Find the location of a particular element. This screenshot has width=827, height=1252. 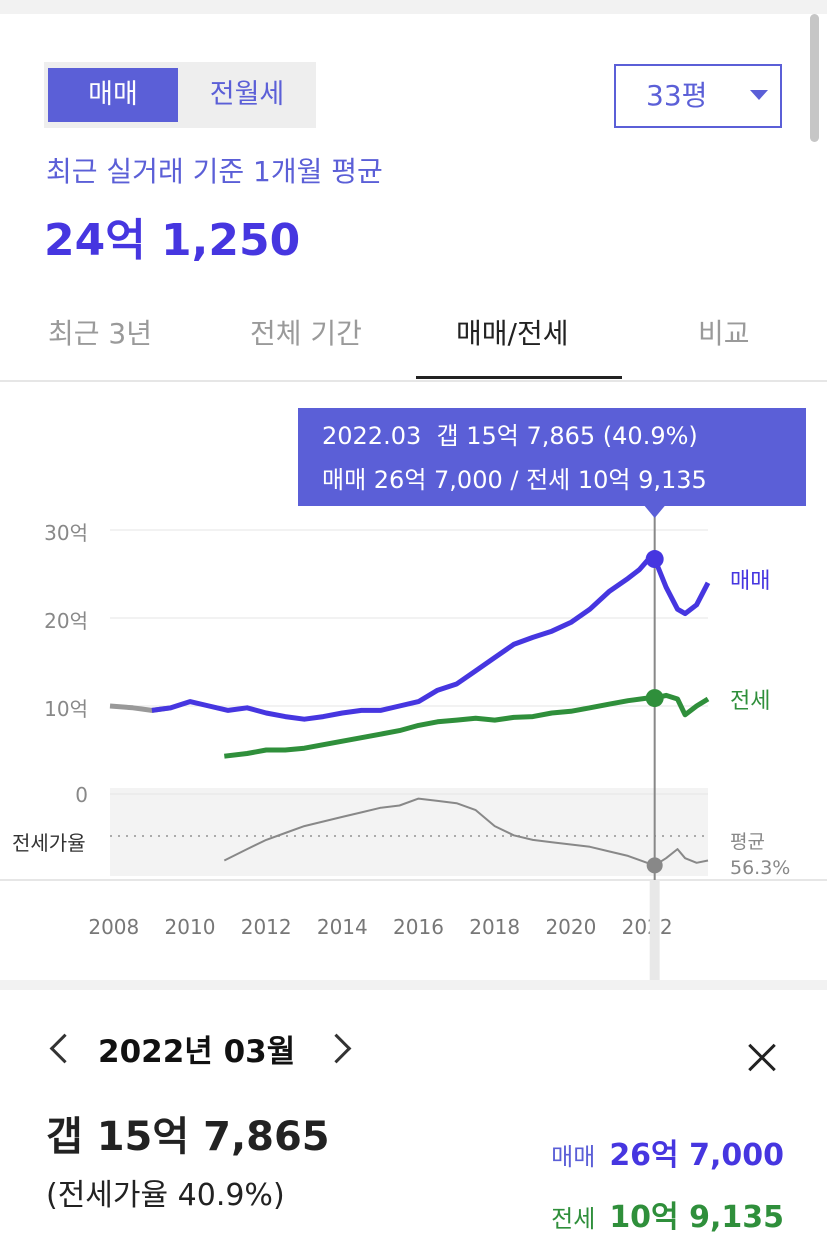

tooltip-box is located at coordinates (552, 457).